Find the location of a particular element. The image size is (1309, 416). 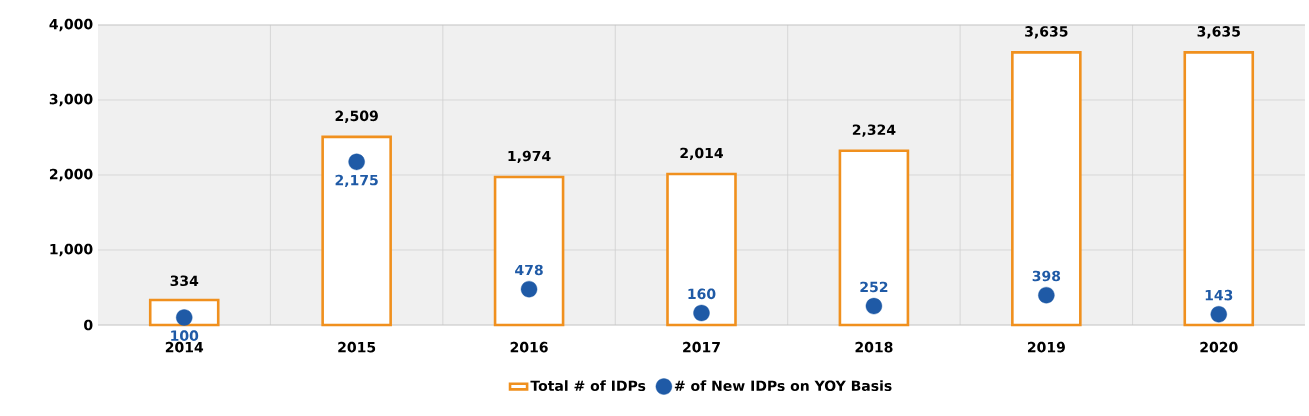

x-tick-label: 2020 is located at coordinates (1219, 347).